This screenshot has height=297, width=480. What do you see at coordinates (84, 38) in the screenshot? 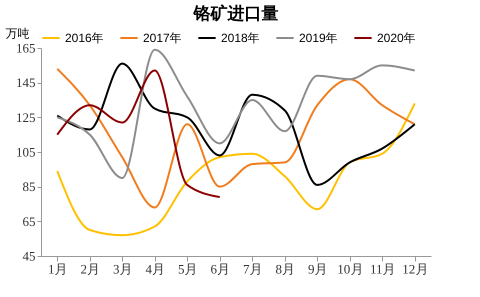
I see `legend-label: 2016年` at bounding box center [84, 38].